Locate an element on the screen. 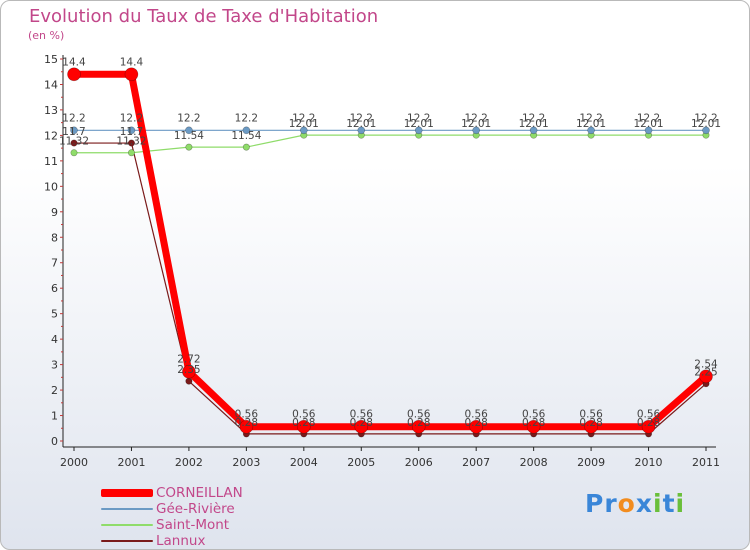 The width and height of the screenshot is (750, 550). data-label-corneillan: 2.54 is located at coordinates (706, 364).